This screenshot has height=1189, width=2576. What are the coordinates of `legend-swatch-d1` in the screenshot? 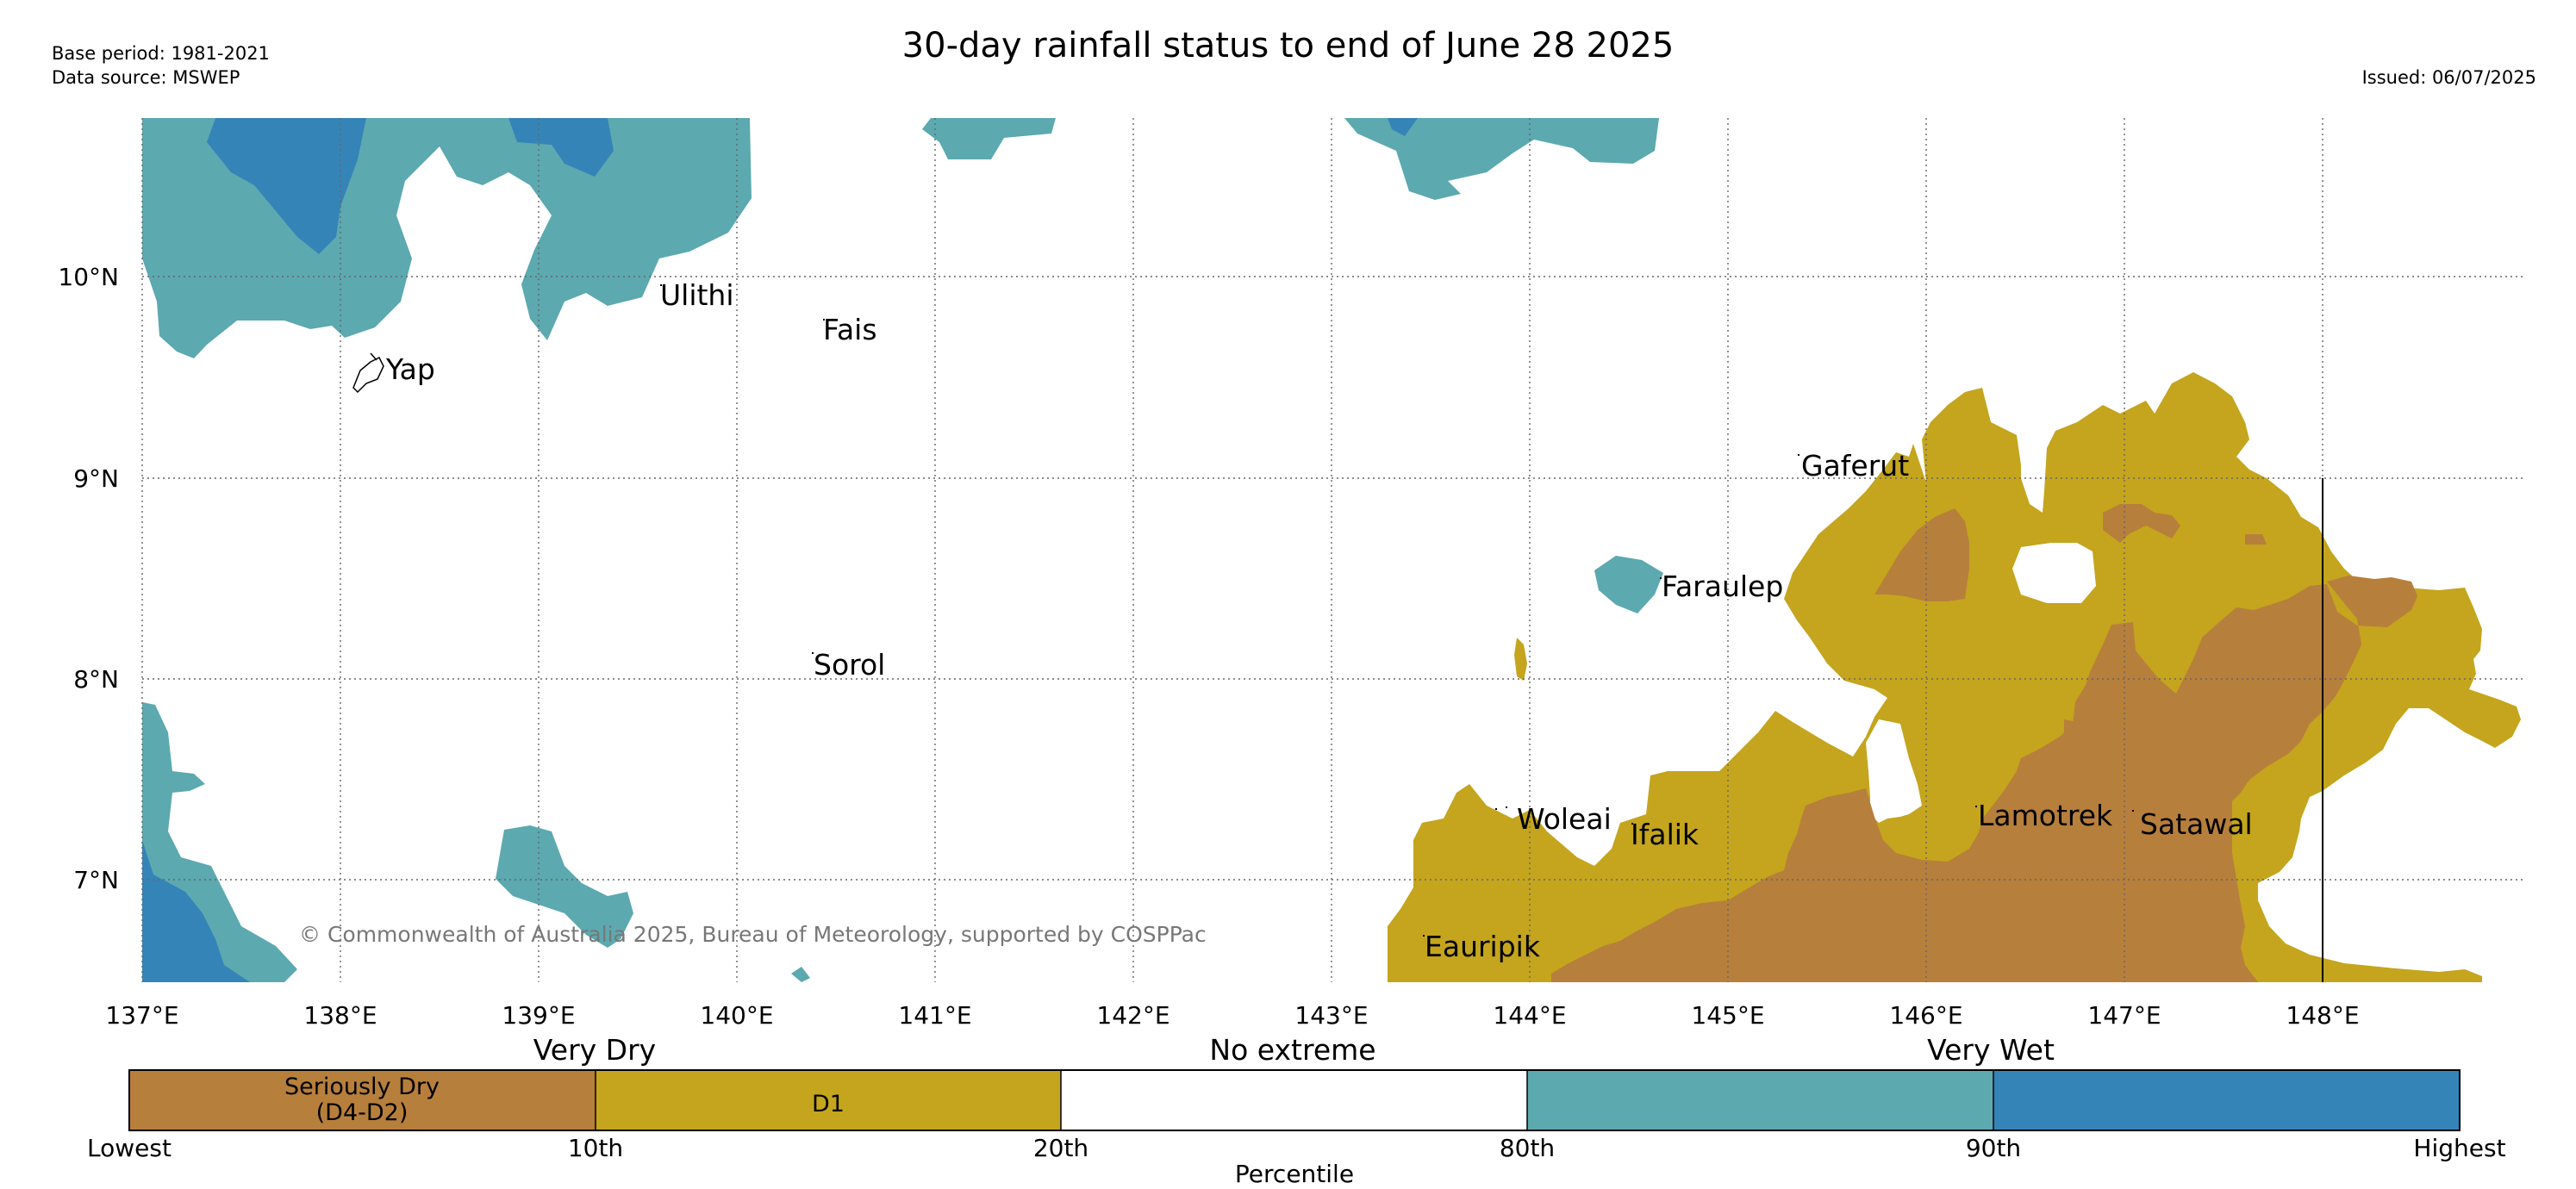 It's located at (828, 1100).